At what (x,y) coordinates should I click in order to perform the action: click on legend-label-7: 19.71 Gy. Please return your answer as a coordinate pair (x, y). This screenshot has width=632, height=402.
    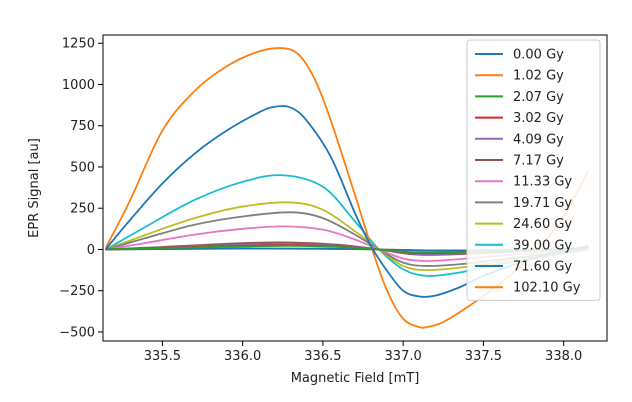
    Looking at the image, I should click on (542, 203).